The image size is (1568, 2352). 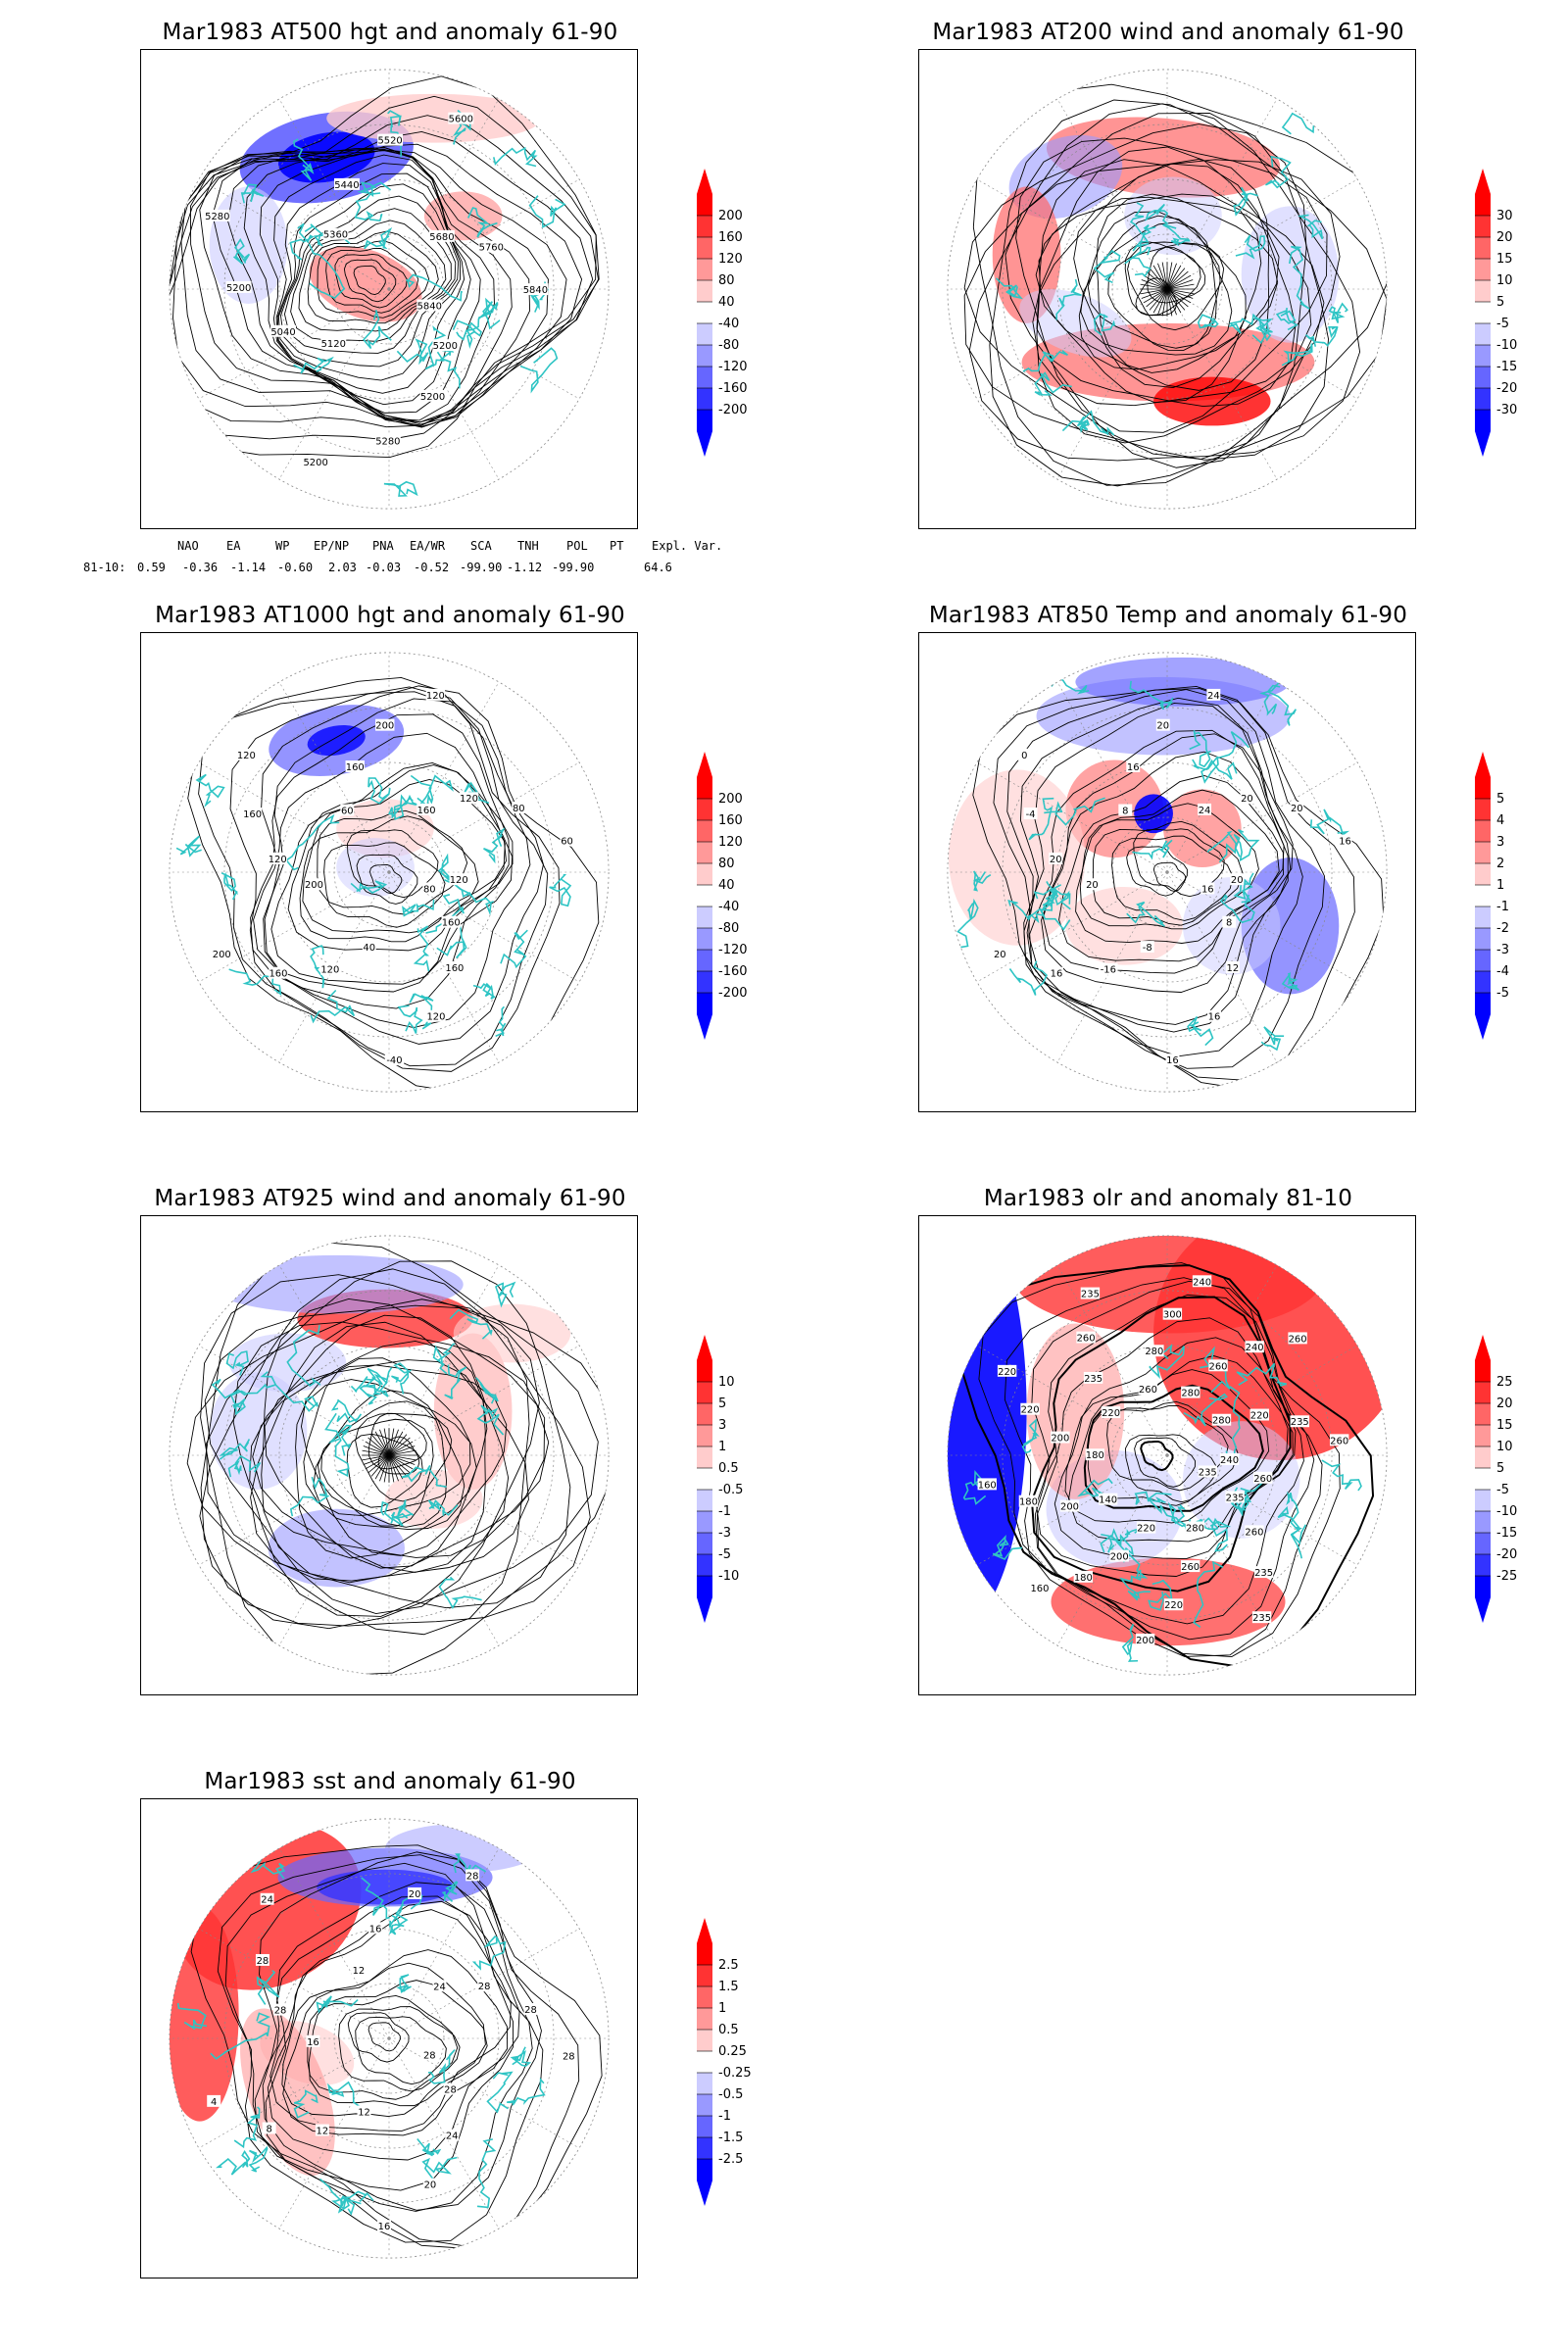 I want to click on contour-label: 200, so click(x=1119, y=1557).